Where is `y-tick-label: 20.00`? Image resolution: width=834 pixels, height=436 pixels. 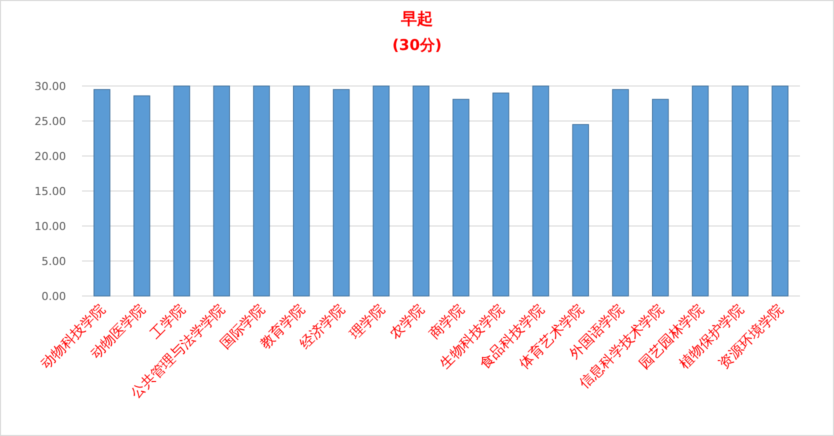 y-tick-label: 20.00 is located at coordinates (50, 156).